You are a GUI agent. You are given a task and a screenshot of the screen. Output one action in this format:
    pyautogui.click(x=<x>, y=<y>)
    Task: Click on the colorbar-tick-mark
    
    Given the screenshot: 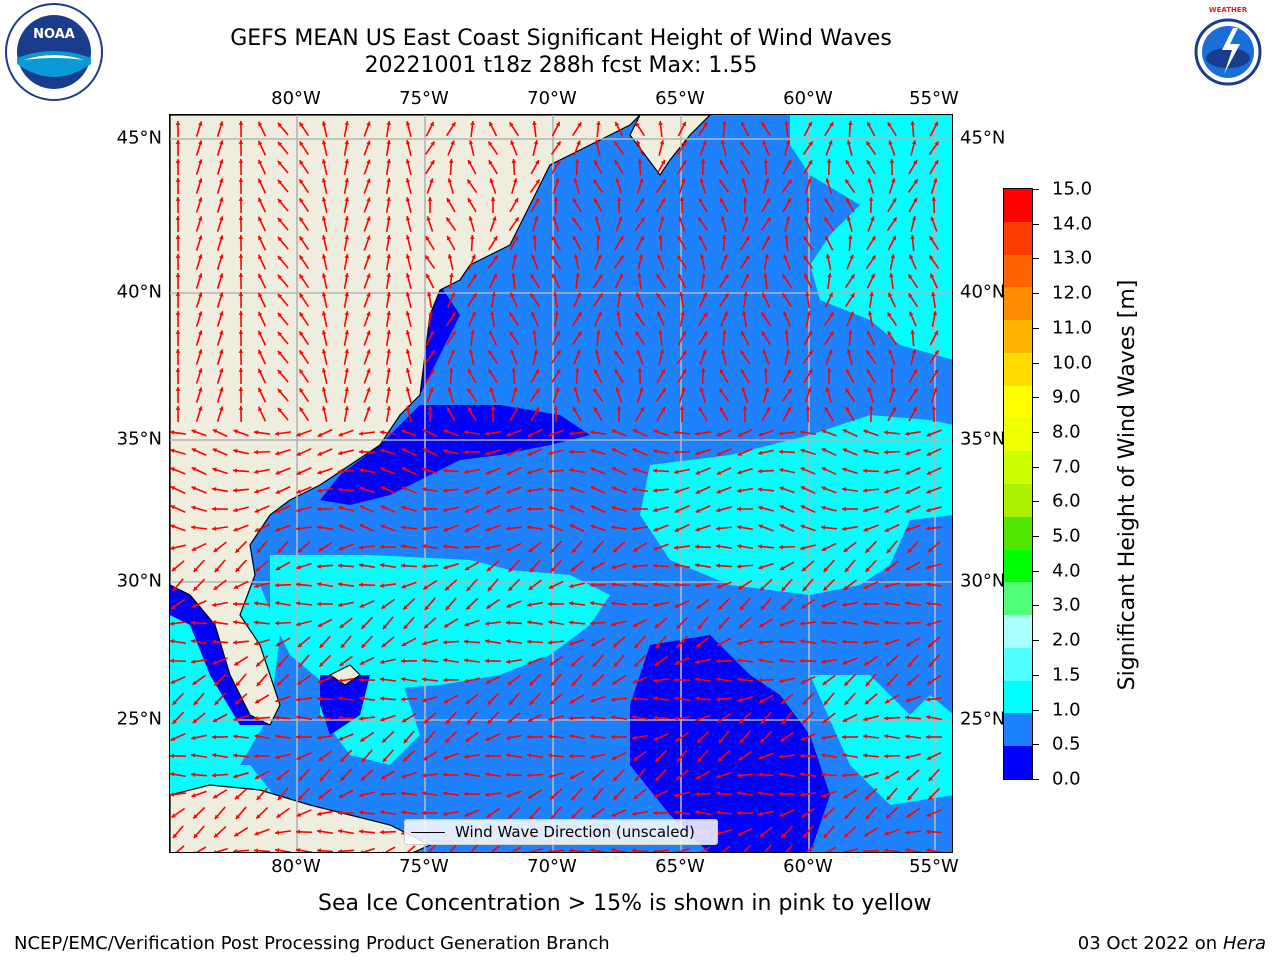 What is the action you would take?
    pyautogui.click(x=1036, y=606)
    